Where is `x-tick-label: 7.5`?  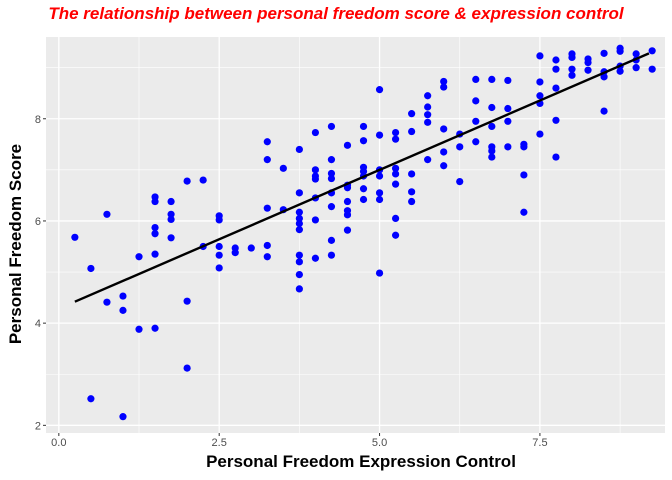 x-tick-label: 7.5 is located at coordinates (539, 443).